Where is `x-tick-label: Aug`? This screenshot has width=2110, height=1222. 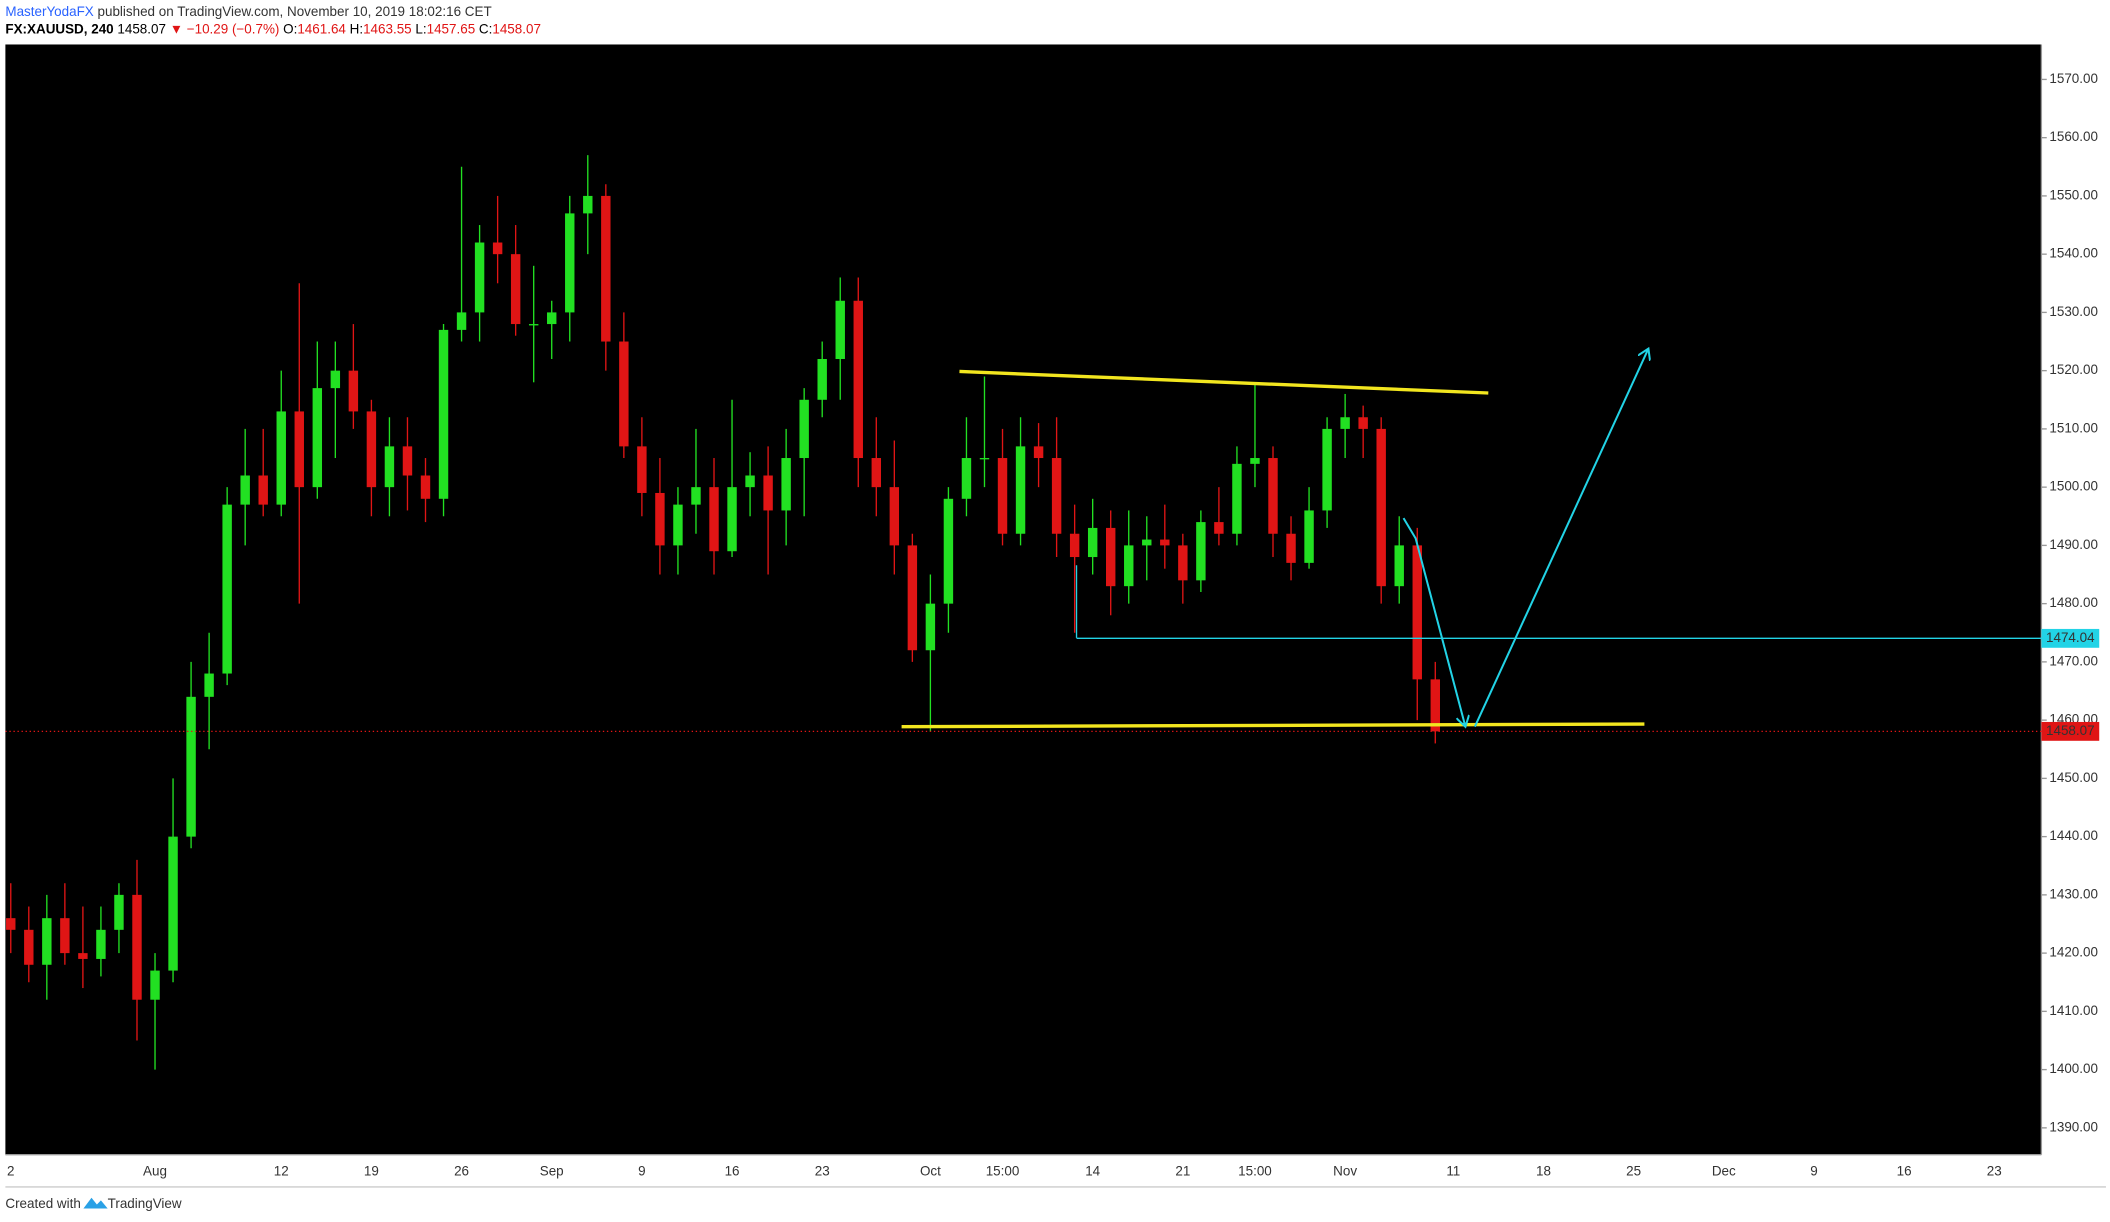
x-tick-label: Aug is located at coordinates (155, 1171).